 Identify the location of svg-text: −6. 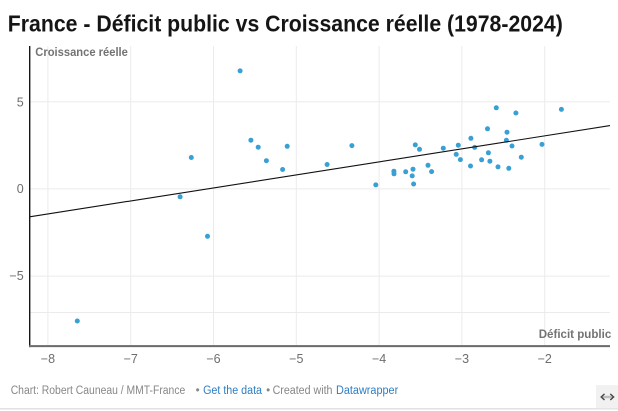
(213, 359).